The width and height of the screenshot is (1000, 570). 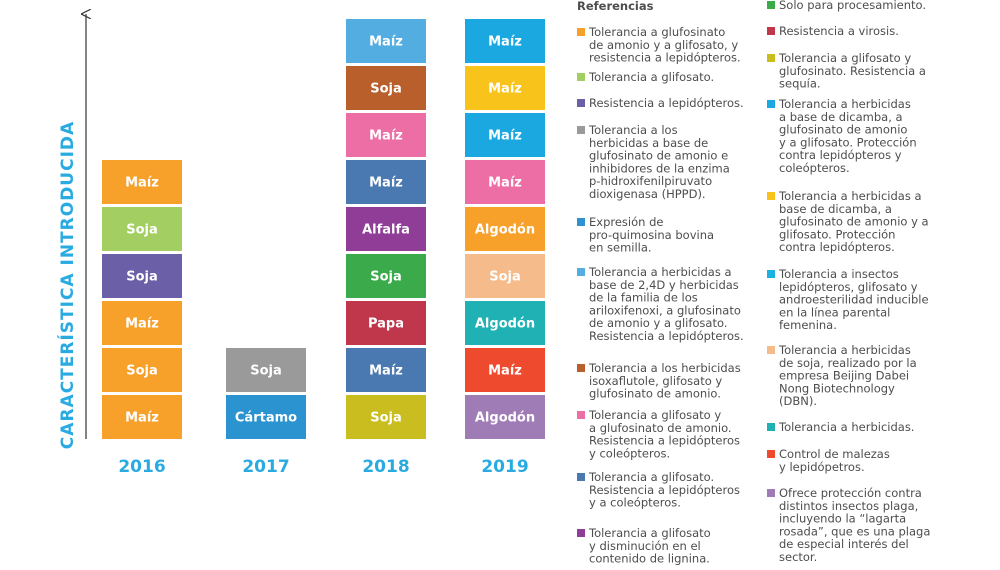 What do you see at coordinates (626, 222) in the screenshot?
I see `legend-text: Expresión de` at bounding box center [626, 222].